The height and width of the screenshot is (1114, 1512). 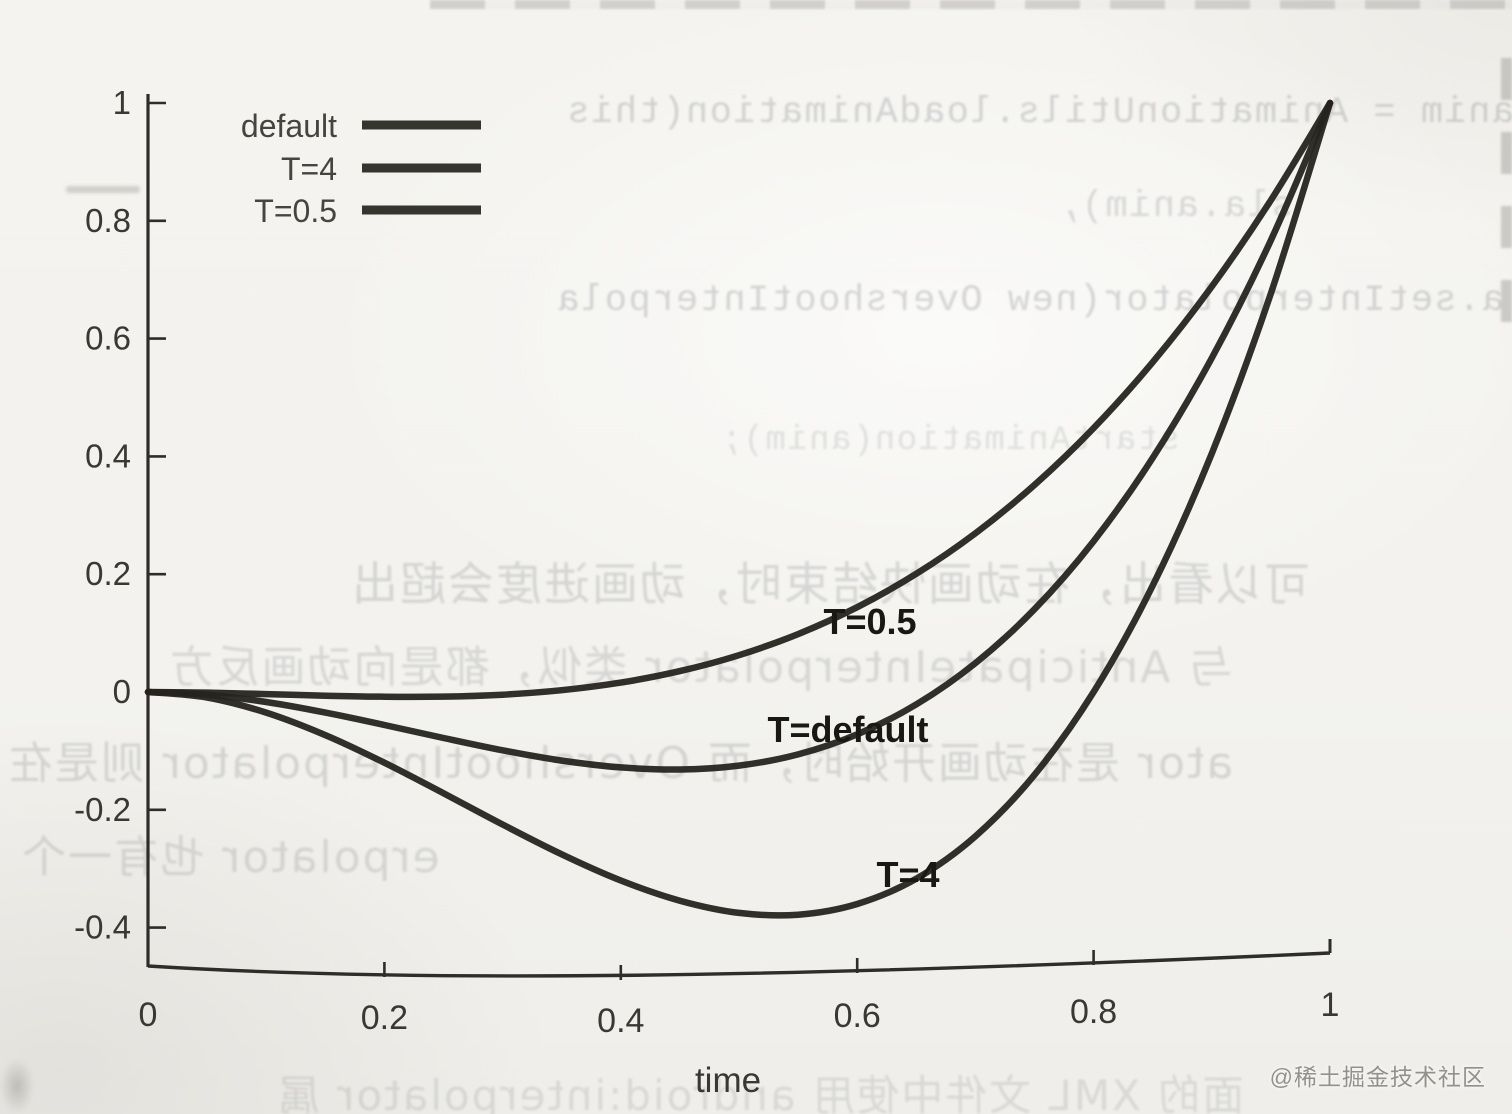 I want to click on bleedthrough-text: erpolator 也有一个, so click(x=229, y=857).